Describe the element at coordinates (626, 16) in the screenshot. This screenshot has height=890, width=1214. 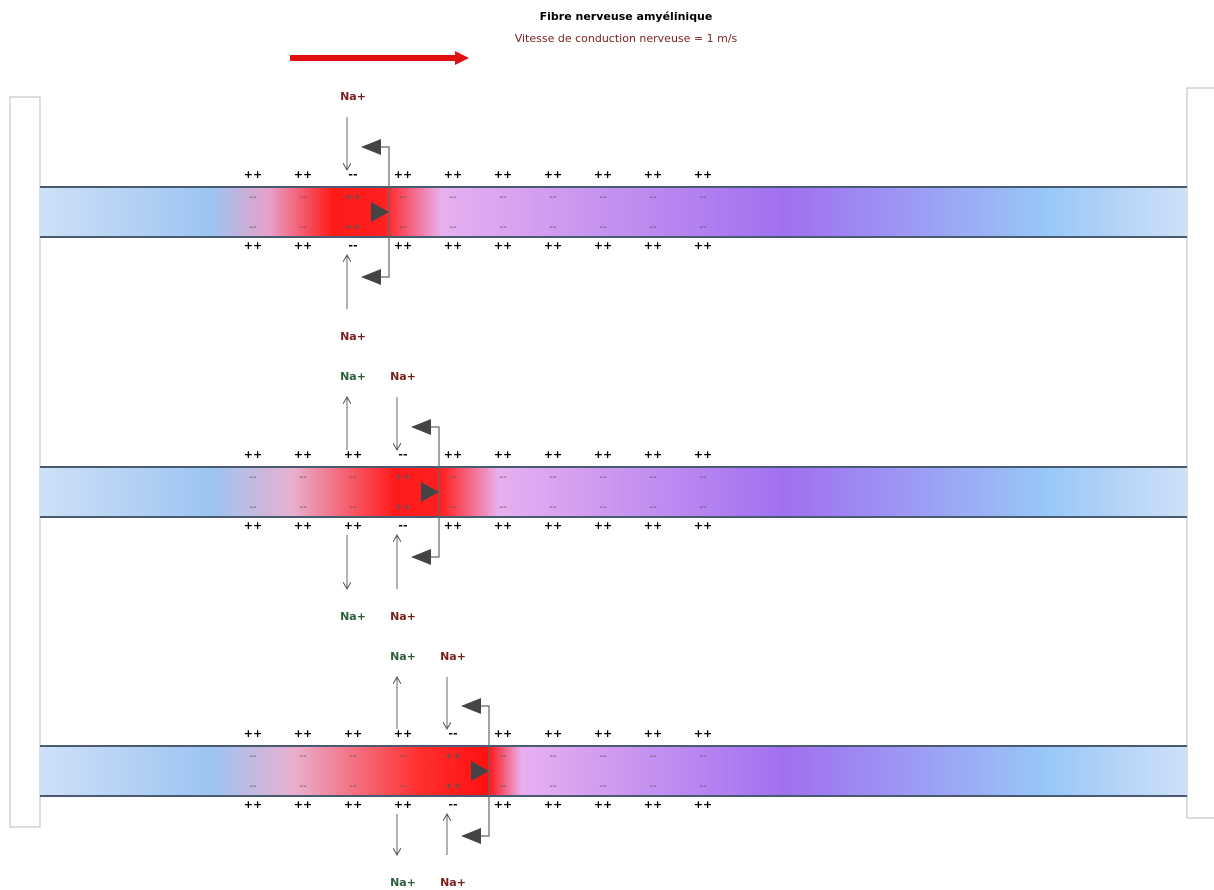
I see `title: Fibre nerveuse amyélinique` at that location.